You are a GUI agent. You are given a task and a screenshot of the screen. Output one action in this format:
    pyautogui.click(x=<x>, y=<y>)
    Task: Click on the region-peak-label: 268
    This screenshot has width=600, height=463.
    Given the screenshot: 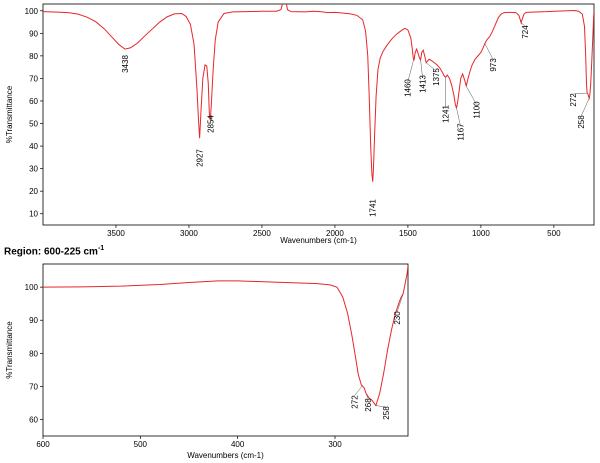 What is the action you would take?
    pyautogui.click(x=368, y=405)
    